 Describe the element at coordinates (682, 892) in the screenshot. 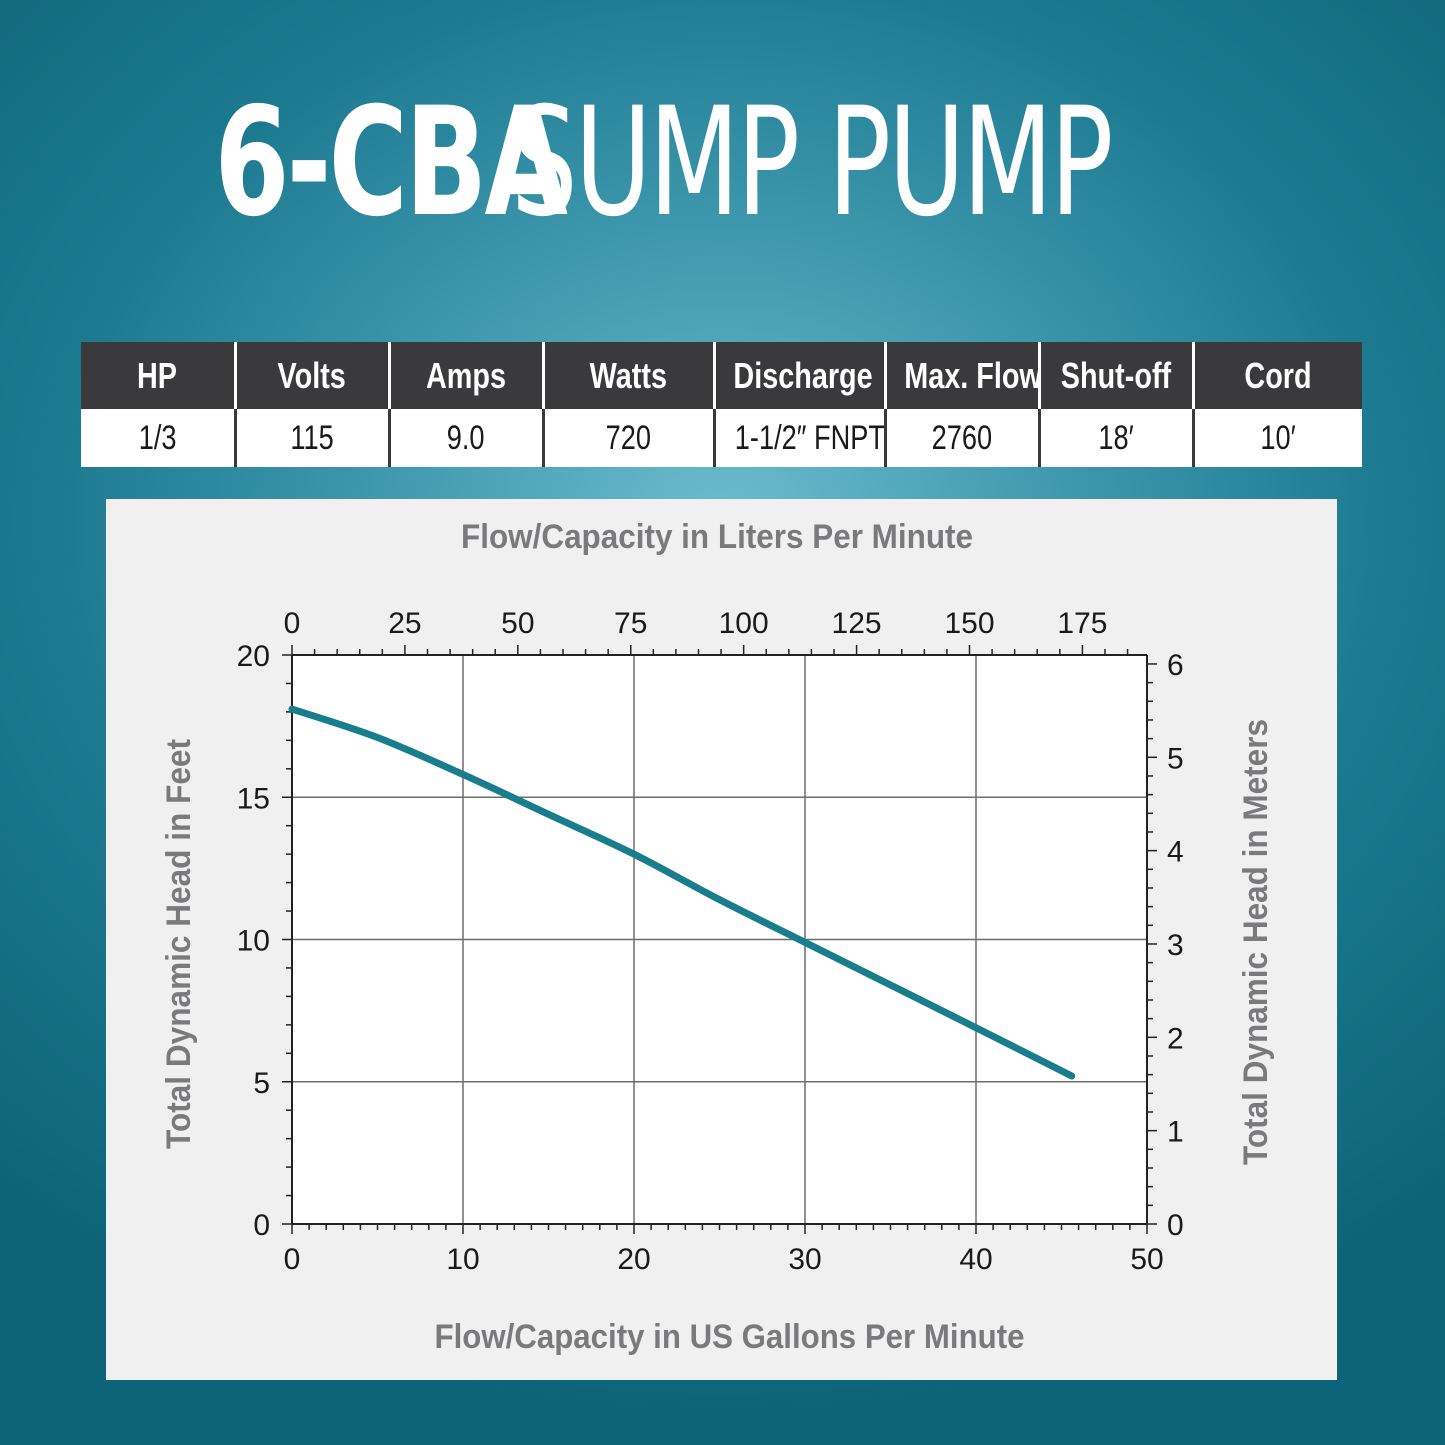

I see `pump-curve-line` at that location.